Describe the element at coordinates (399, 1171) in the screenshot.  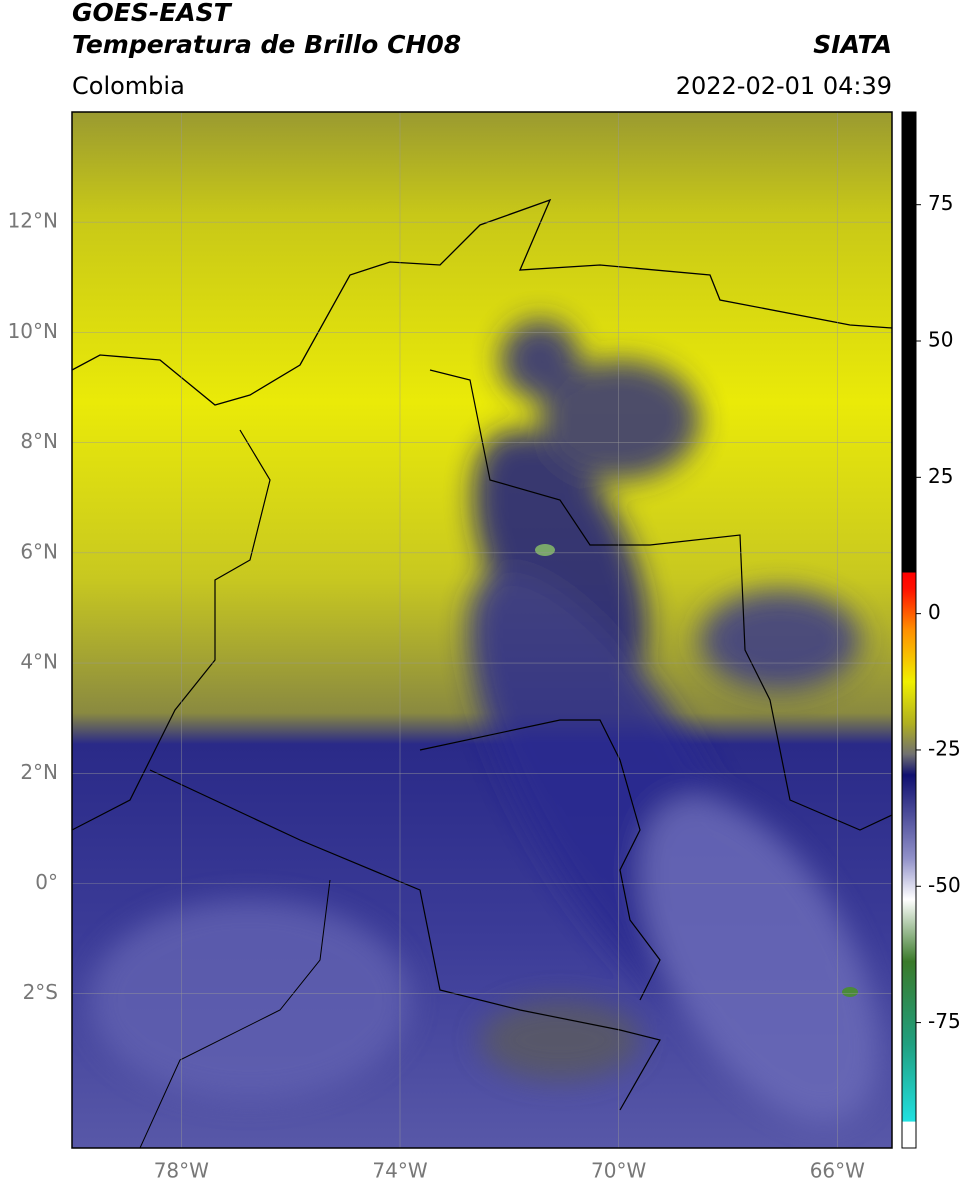
I see `lon-tick-label: 74°W` at that location.